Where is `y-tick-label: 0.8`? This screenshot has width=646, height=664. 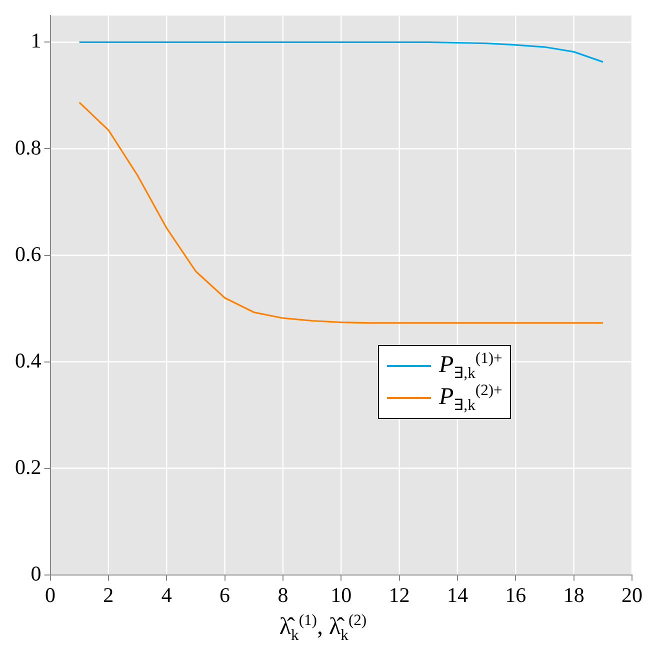 y-tick-label: 0.8 is located at coordinates (28, 147).